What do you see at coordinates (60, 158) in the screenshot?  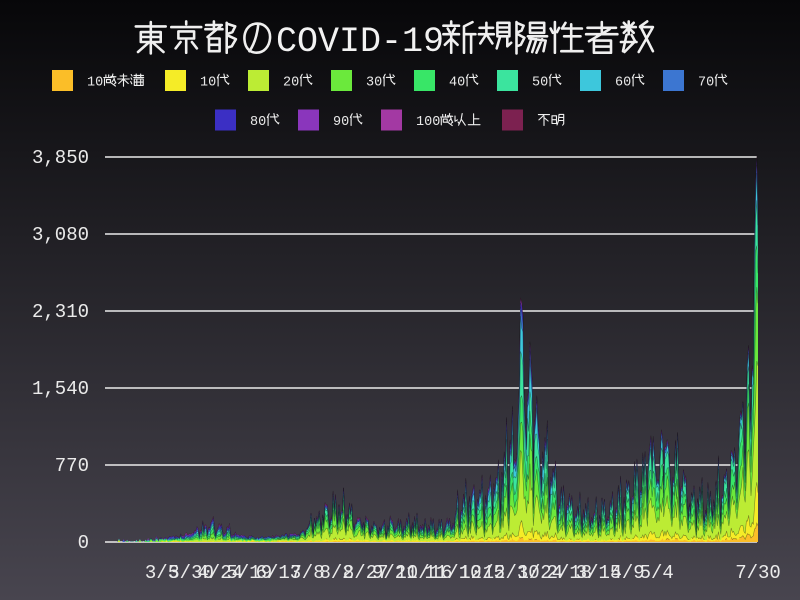 I see `svg-text: 3,850` at bounding box center [60, 158].